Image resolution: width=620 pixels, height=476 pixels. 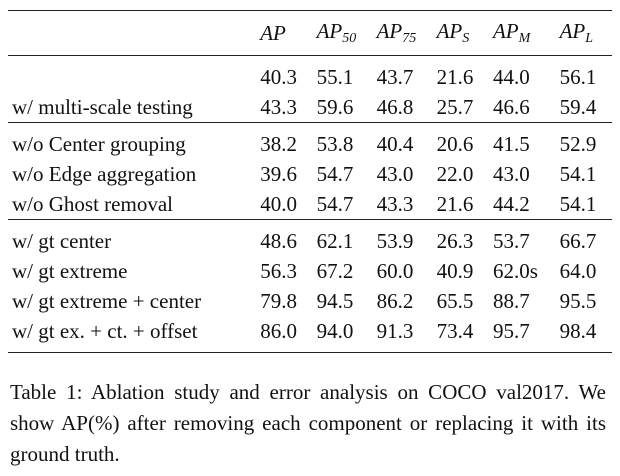 I want to click on column-header: APS, so click(x=460, y=33).